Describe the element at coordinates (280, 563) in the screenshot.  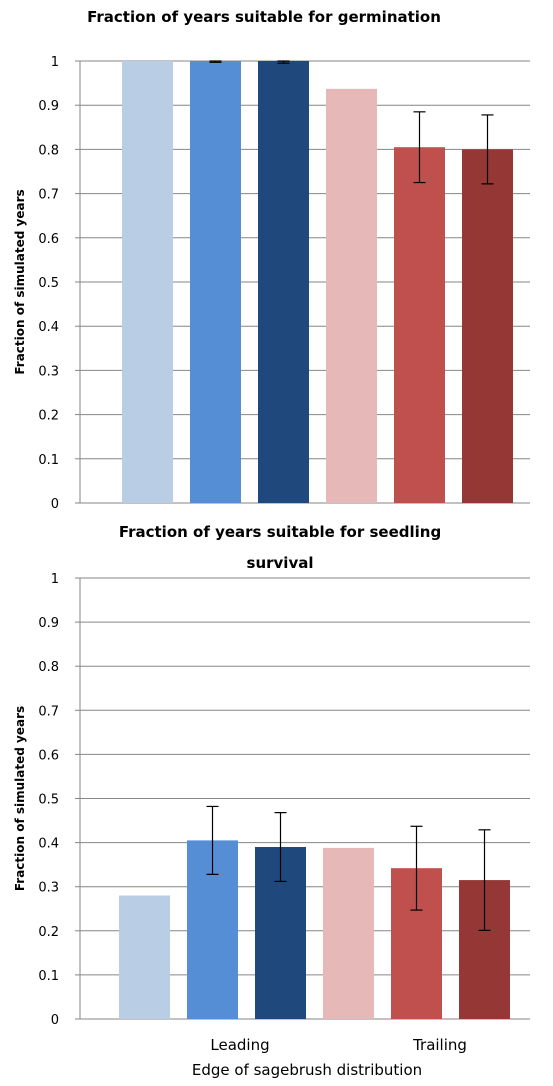
I see `chart-title: survival` at that location.